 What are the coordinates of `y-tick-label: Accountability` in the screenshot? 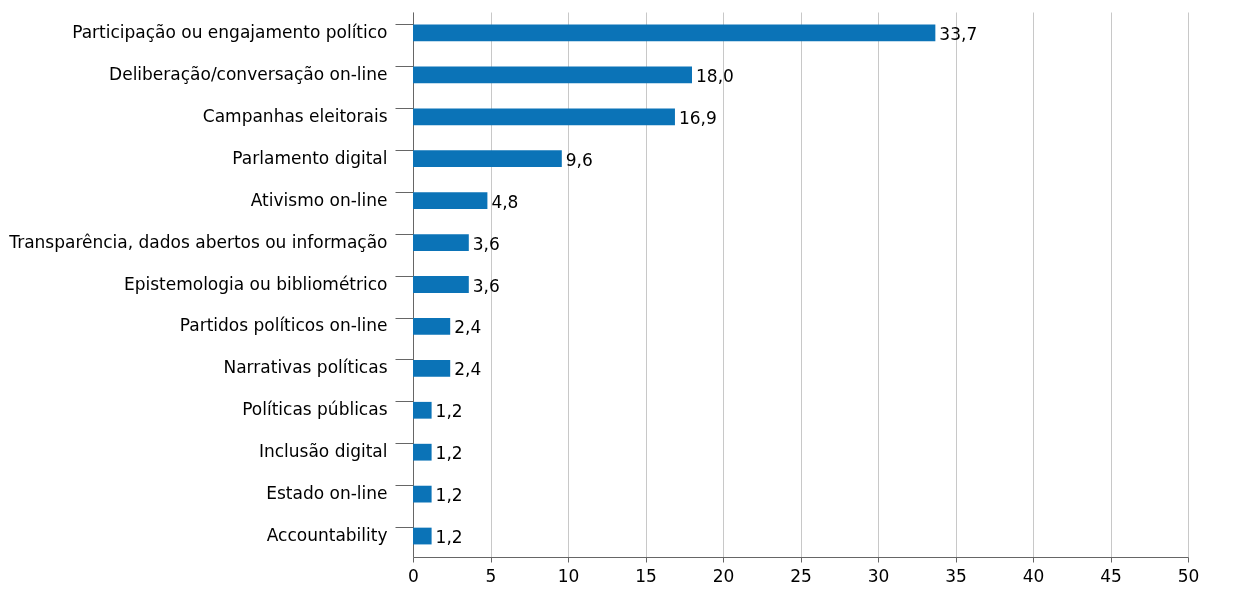 It's located at (327, 535).